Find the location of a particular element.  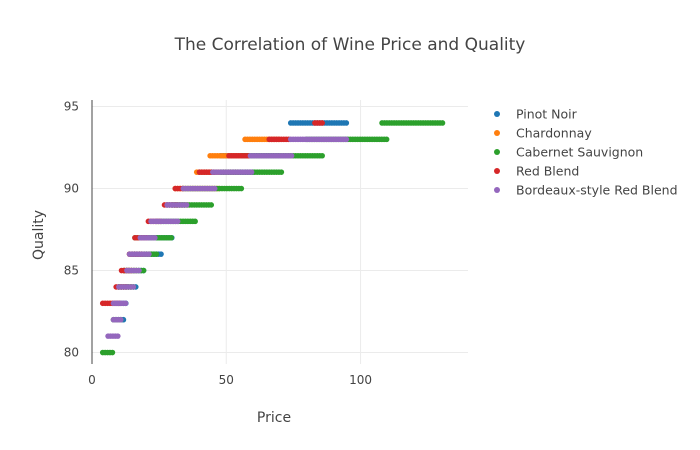

legend-item: Cabernet Sauvignon is located at coordinates (568, 152).